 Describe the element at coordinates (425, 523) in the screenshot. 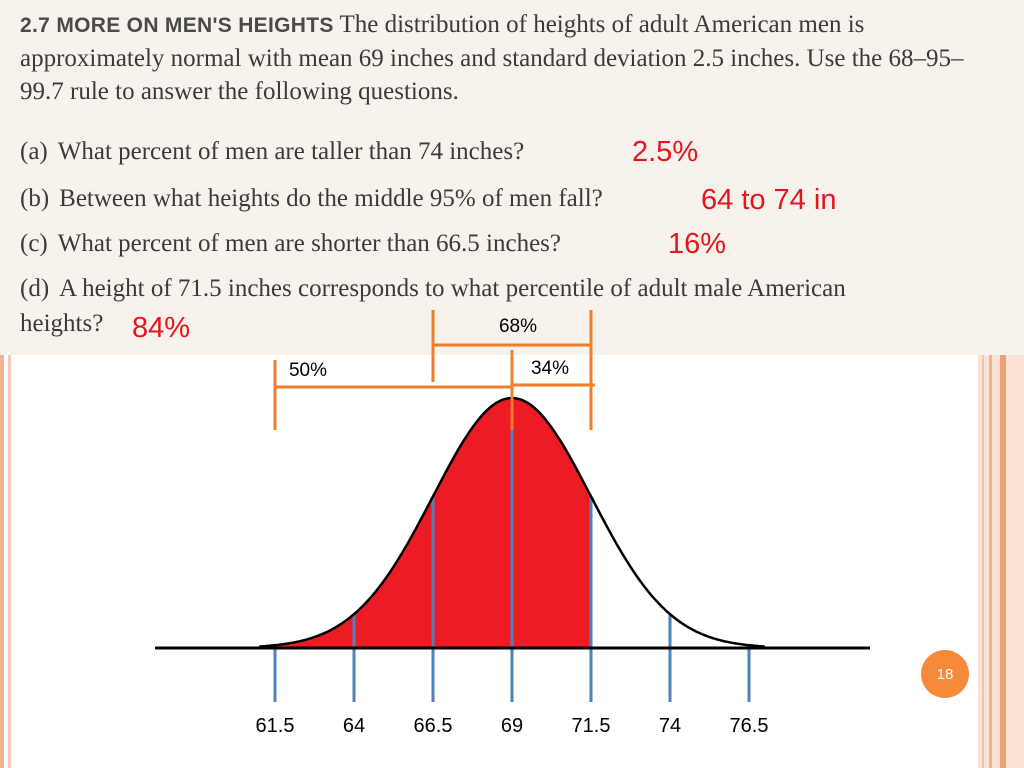

I see `shaded-area` at that location.